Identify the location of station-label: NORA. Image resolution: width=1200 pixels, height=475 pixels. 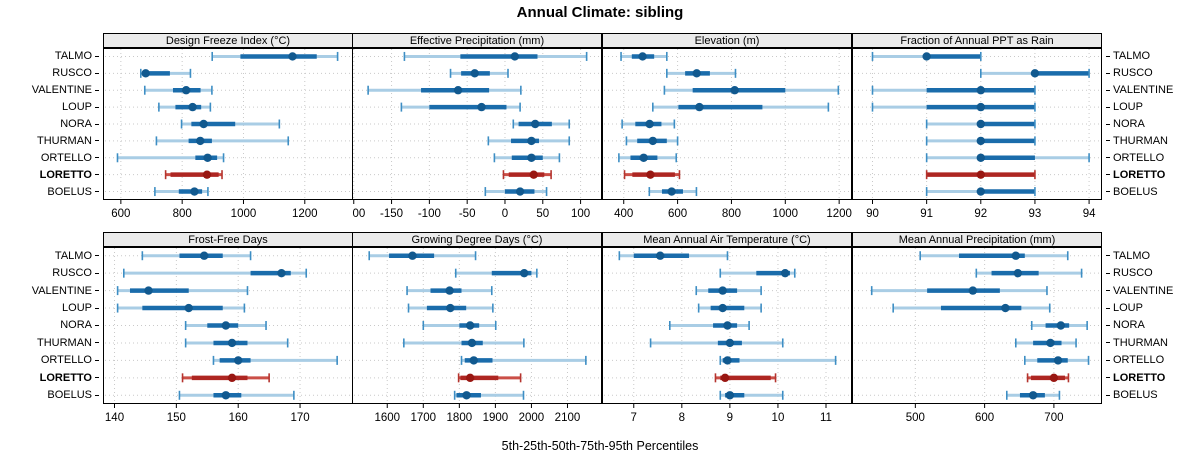
(1153, 325).